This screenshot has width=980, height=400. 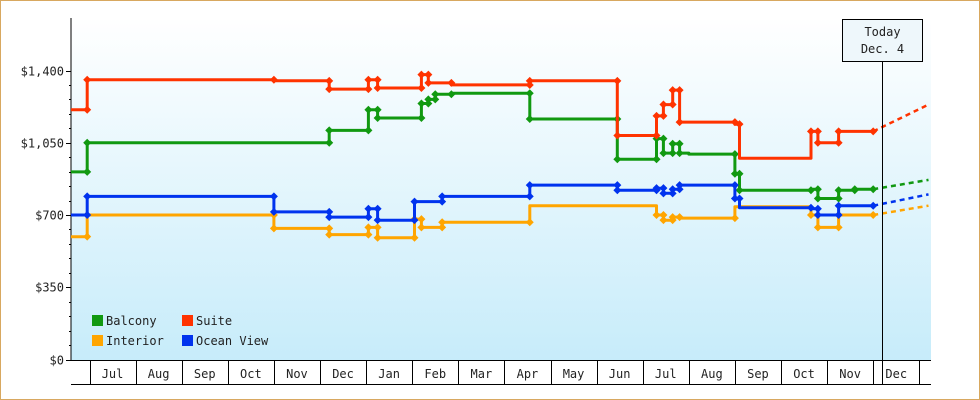 I want to click on x-month-label: Sep, so click(x=758, y=374).